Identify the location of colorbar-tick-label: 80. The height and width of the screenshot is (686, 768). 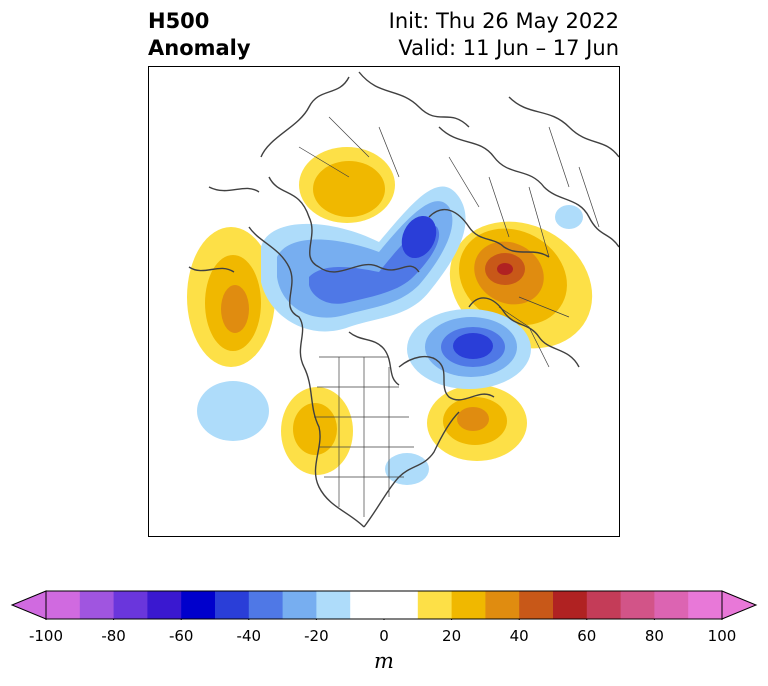
(654, 636).